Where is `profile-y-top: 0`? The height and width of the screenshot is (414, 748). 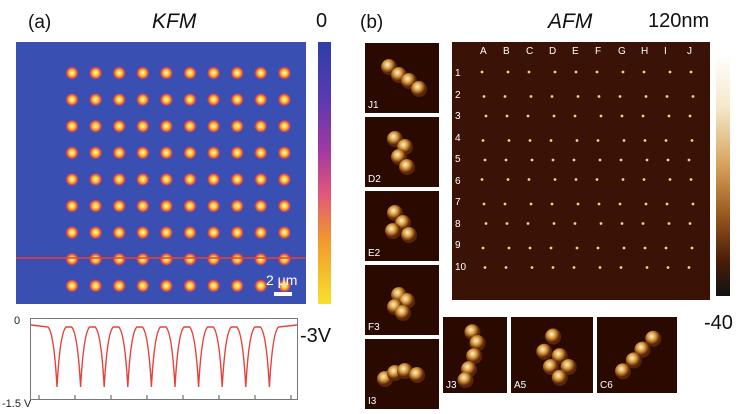
profile-y-top: 0 is located at coordinates (17, 321).